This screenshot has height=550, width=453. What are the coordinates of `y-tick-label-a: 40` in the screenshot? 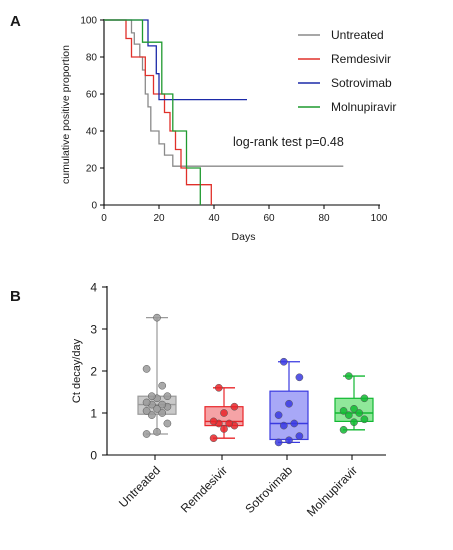 It's located at (92, 132).